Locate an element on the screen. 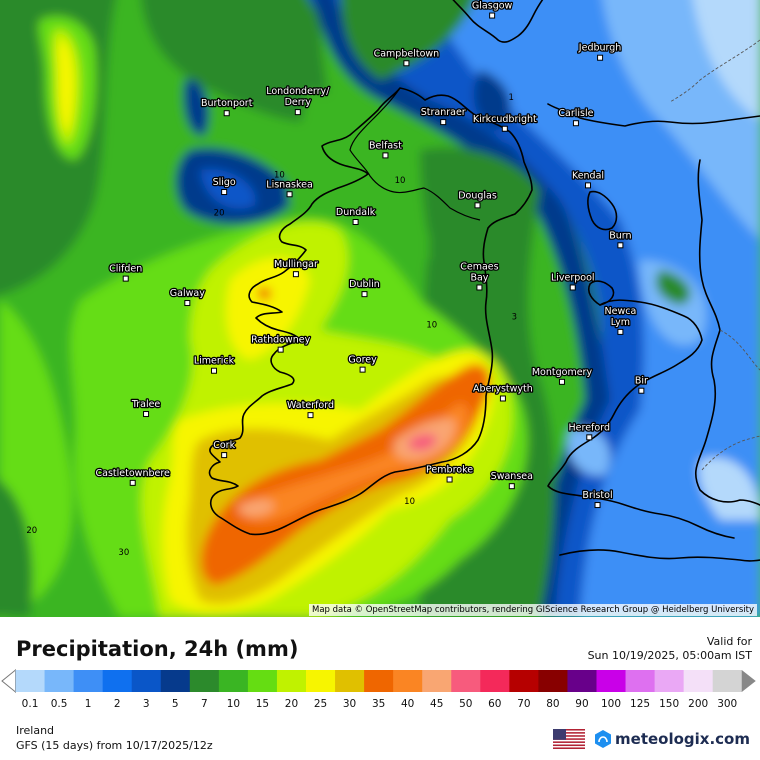 This screenshot has width=760, height=760. city-label: Hereford is located at coordinates (589, 427).